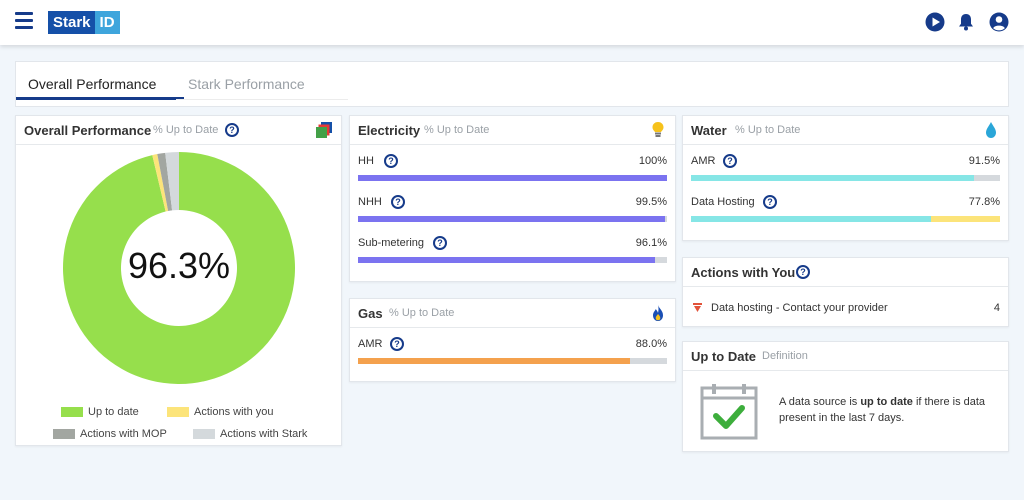  Describe the element at coordinates (370, 313) in the screenshot. I see `card-title: Gas` at that location.